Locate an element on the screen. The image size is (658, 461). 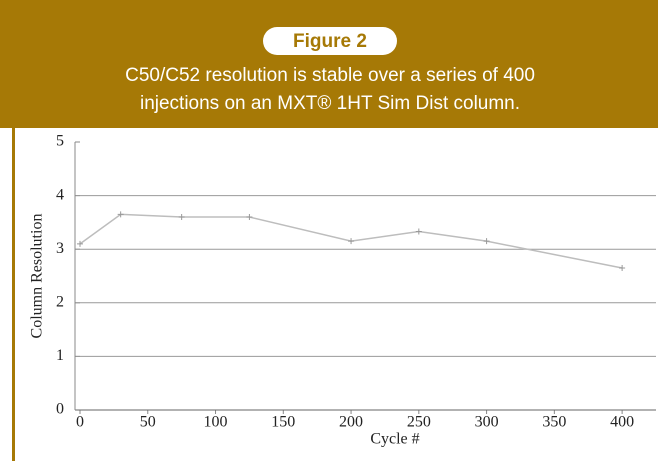
title-pill is located at coordinates (330, 41).